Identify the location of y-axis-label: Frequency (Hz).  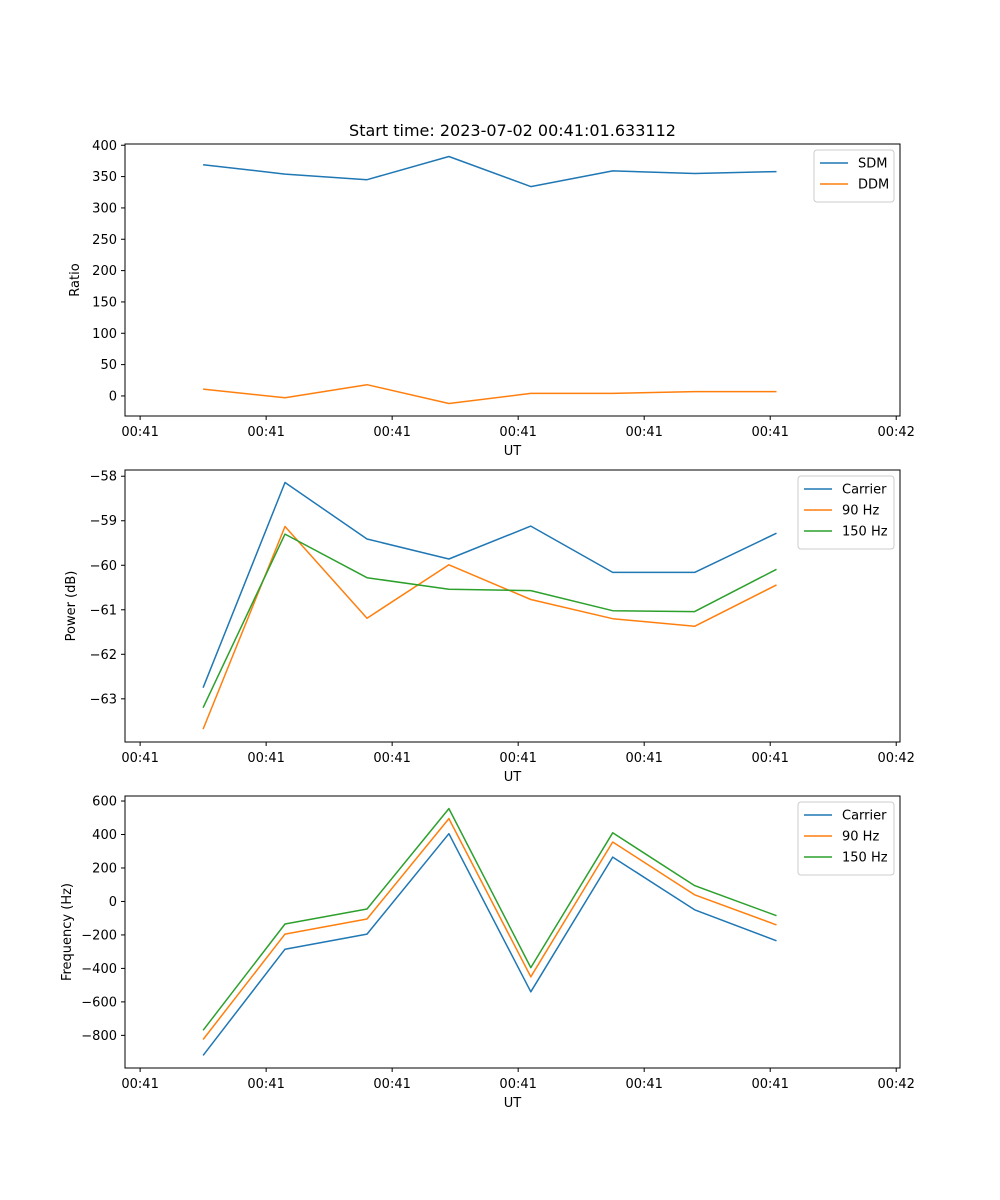
(67, 932).